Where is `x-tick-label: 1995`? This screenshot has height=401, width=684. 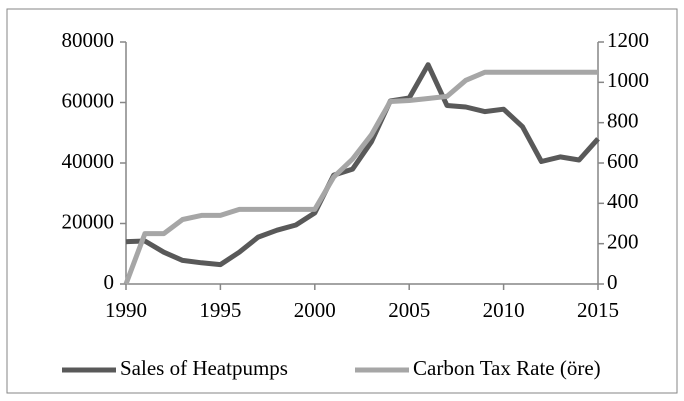
x-tick-label: 1995 is located at coordinates (220, 310).